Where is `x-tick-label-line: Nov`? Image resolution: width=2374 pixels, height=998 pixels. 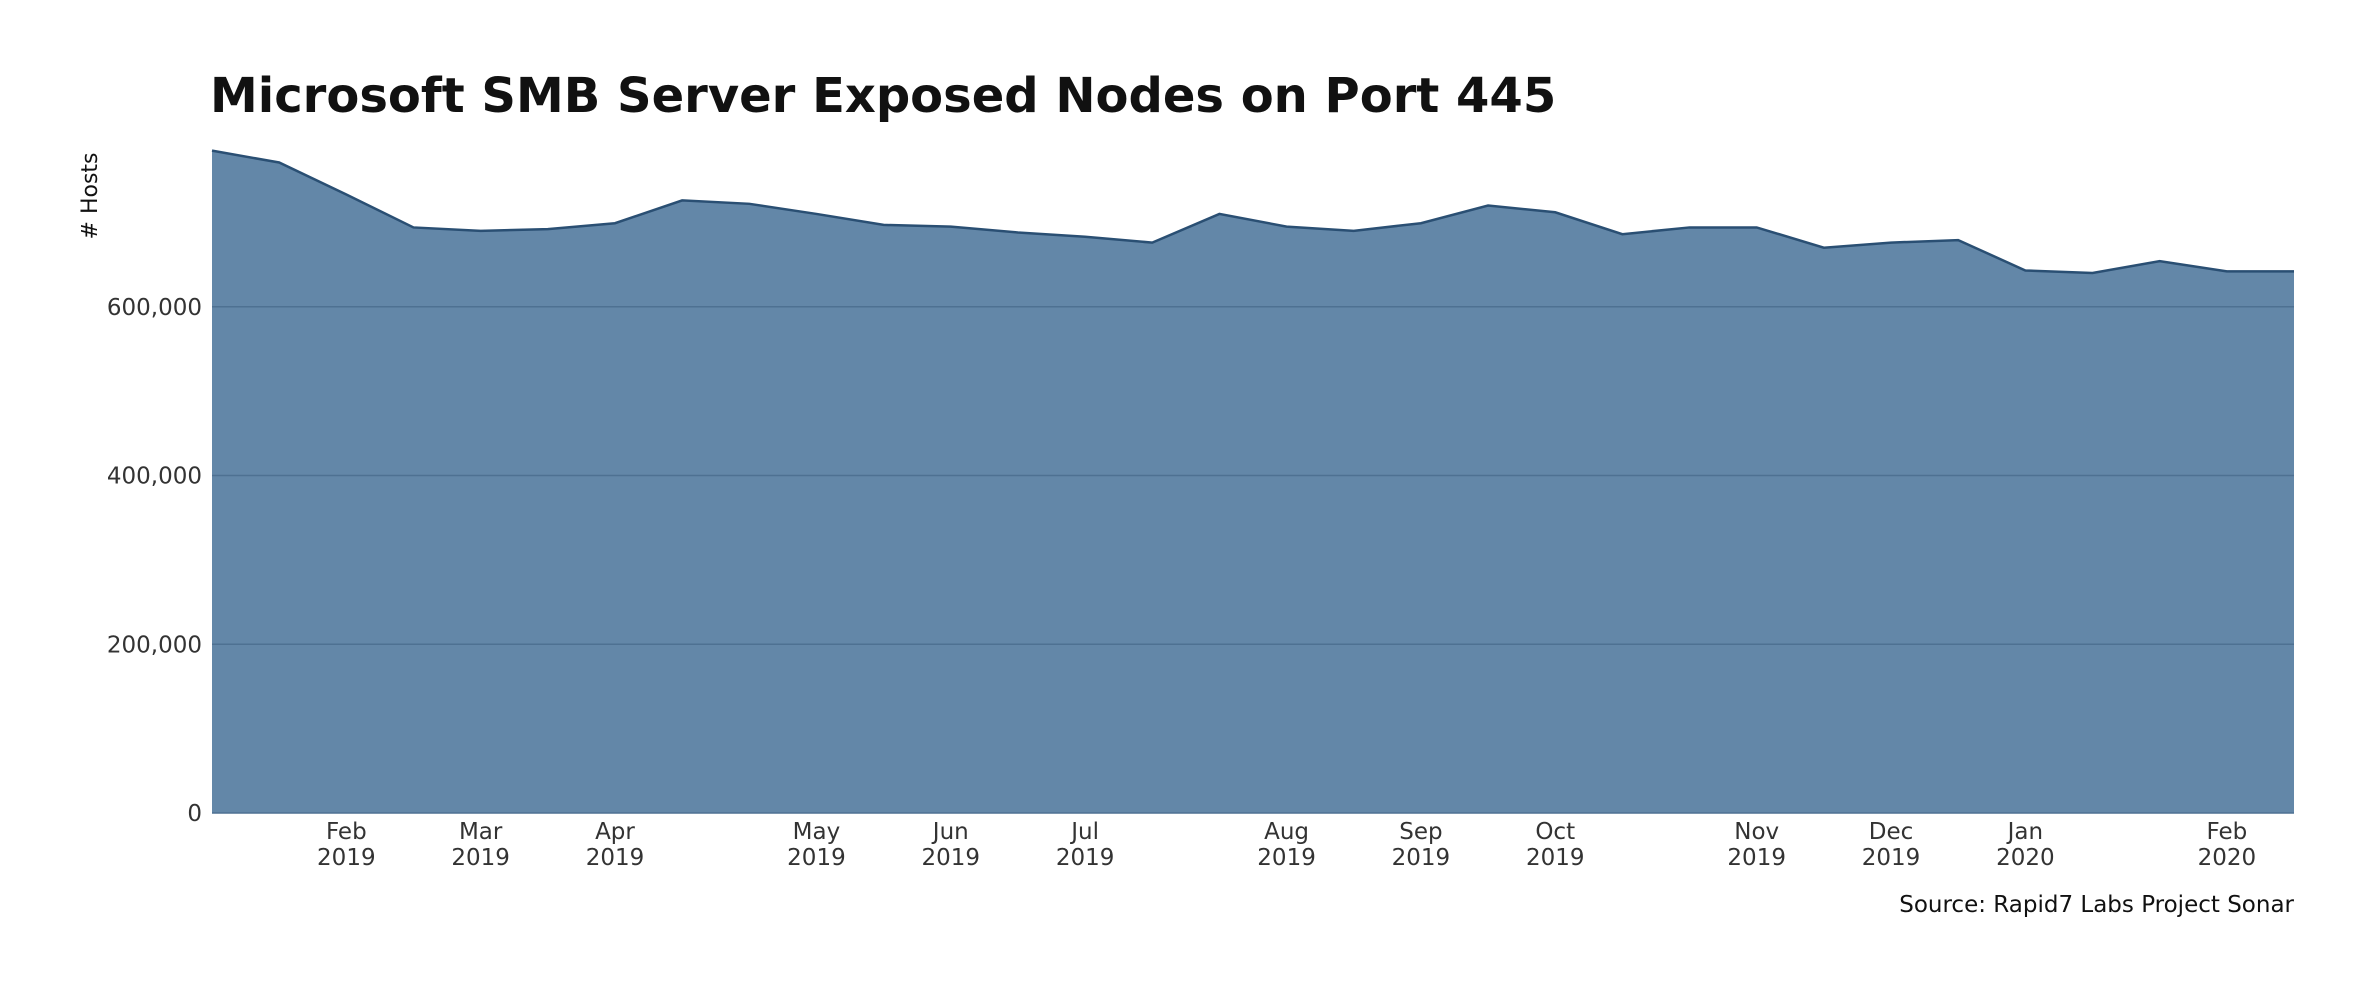
x-tick-label-line: Nov is located at coordinates (1756, 832).